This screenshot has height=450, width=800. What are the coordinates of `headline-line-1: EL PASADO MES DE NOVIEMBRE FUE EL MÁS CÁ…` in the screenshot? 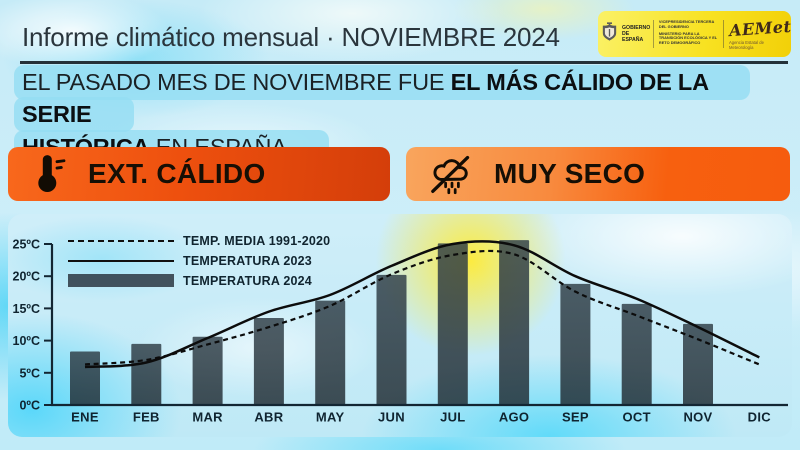 It's located at (388, 98).